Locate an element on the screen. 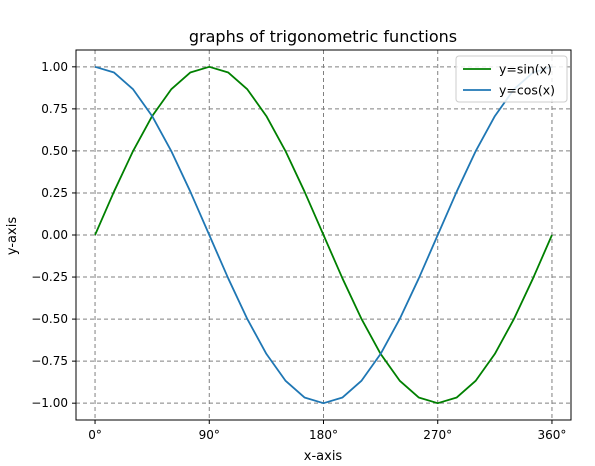 This screenshot has height=466, width=595. x-ticks: 0° 90° 180° 270° 360° is located at coordinates (327, 431).